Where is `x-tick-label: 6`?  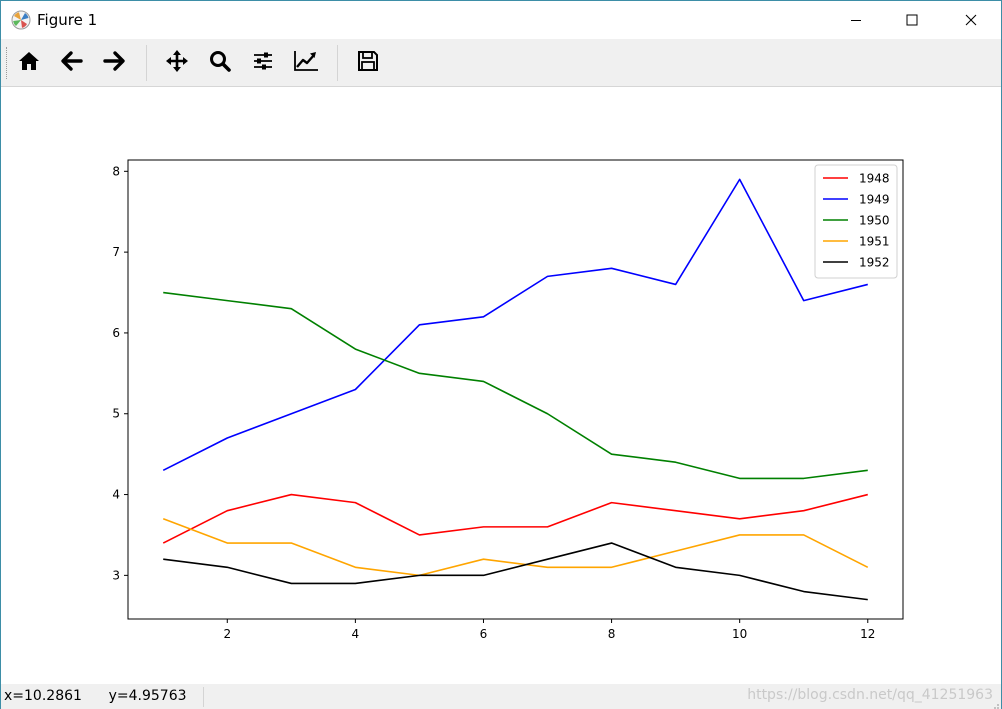 x-tick-label: 6 is located at coordinates (484, 634).